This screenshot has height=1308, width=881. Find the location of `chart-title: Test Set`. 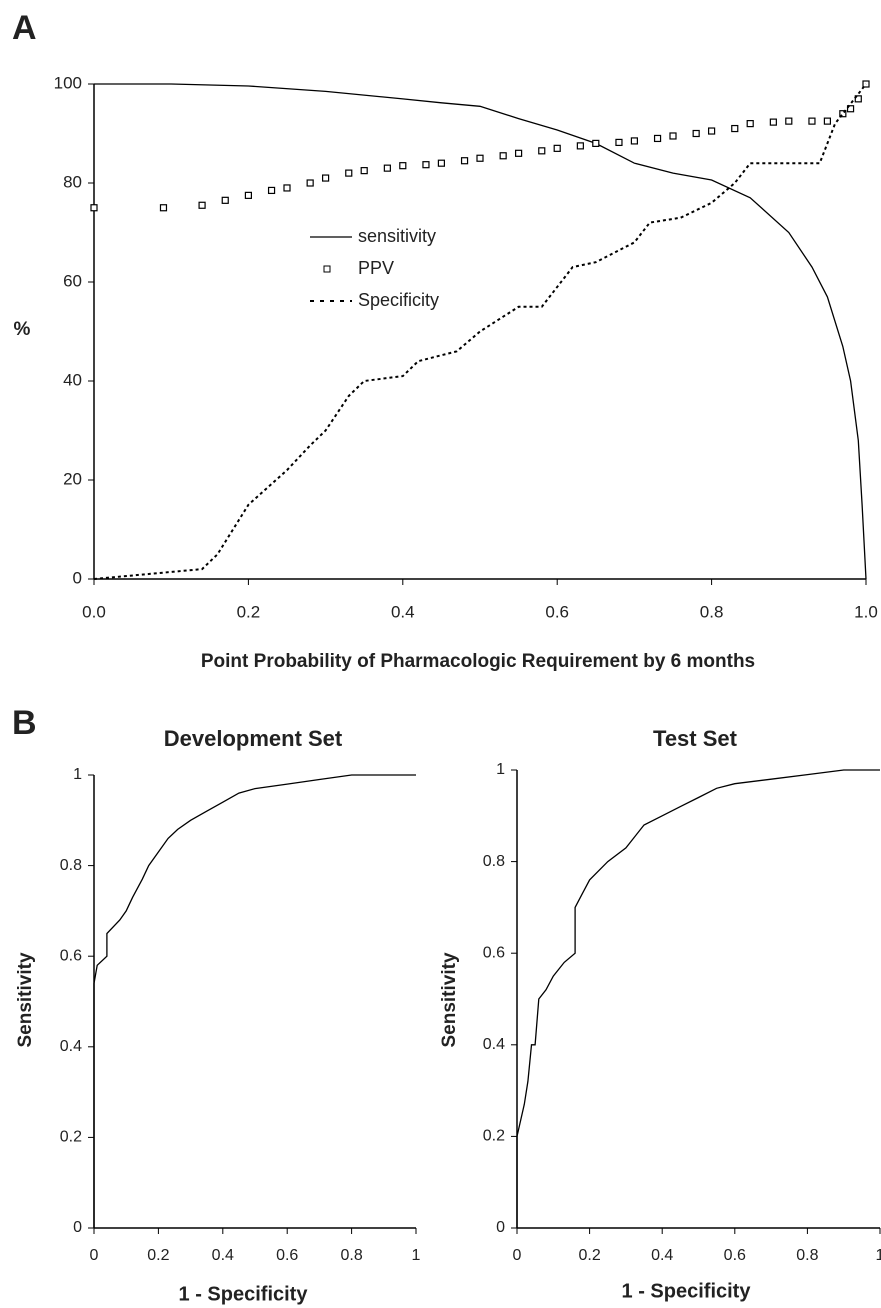

chart-title: Test Set is located at coordinates (695, 738).